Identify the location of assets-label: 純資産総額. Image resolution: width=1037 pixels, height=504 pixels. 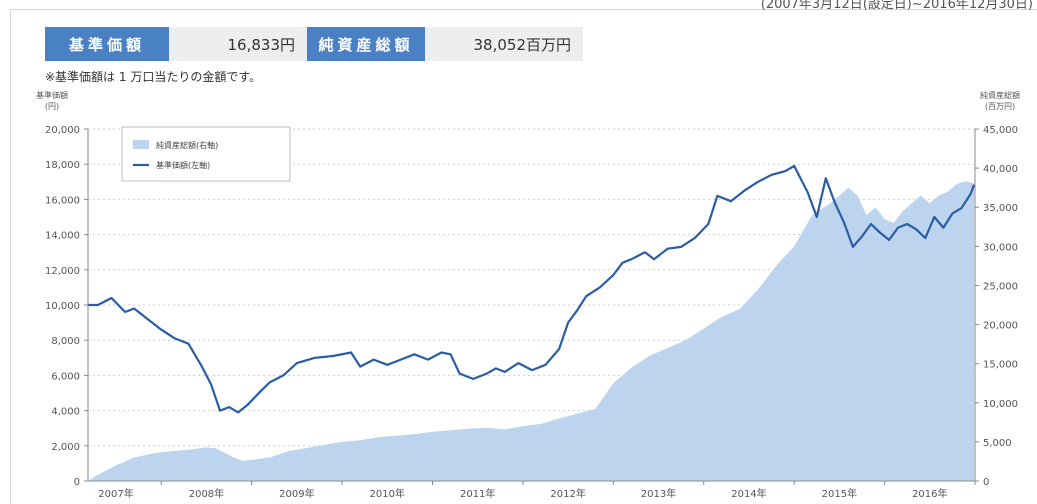
(366, 44).